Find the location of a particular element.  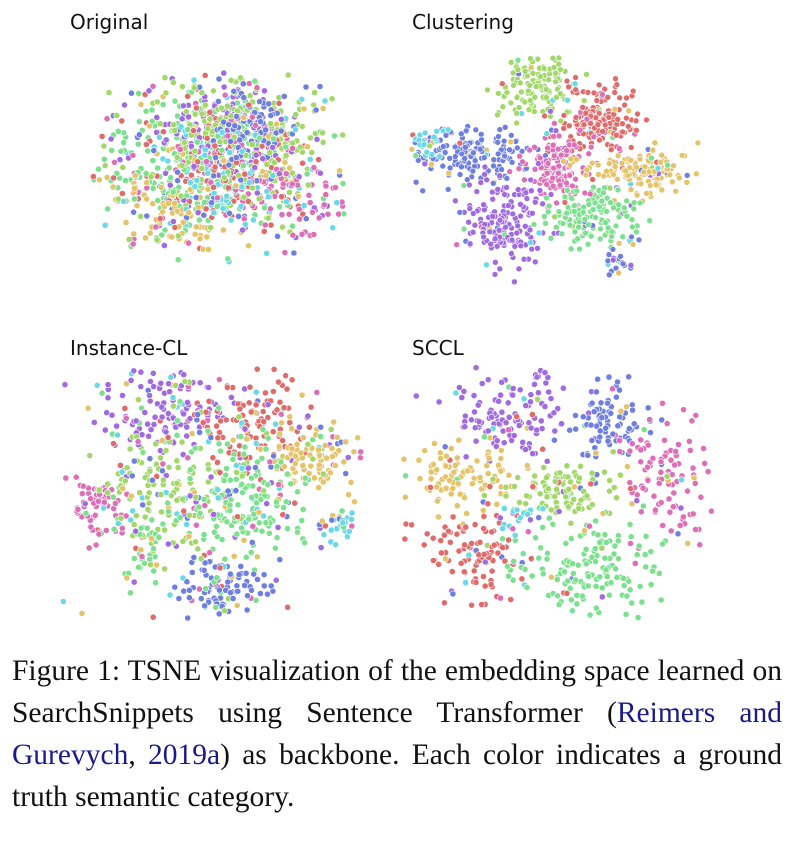

tsne-plot-original is located at coordinates (219, 167).